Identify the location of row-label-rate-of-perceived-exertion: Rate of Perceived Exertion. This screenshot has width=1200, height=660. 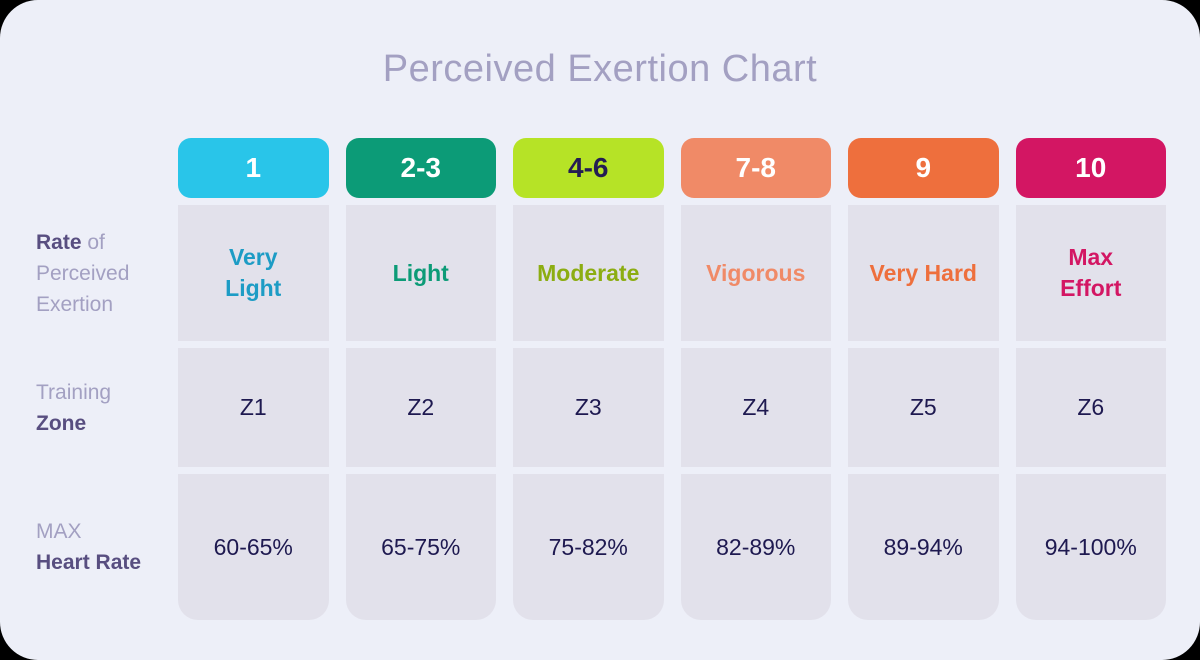
(98, 273).